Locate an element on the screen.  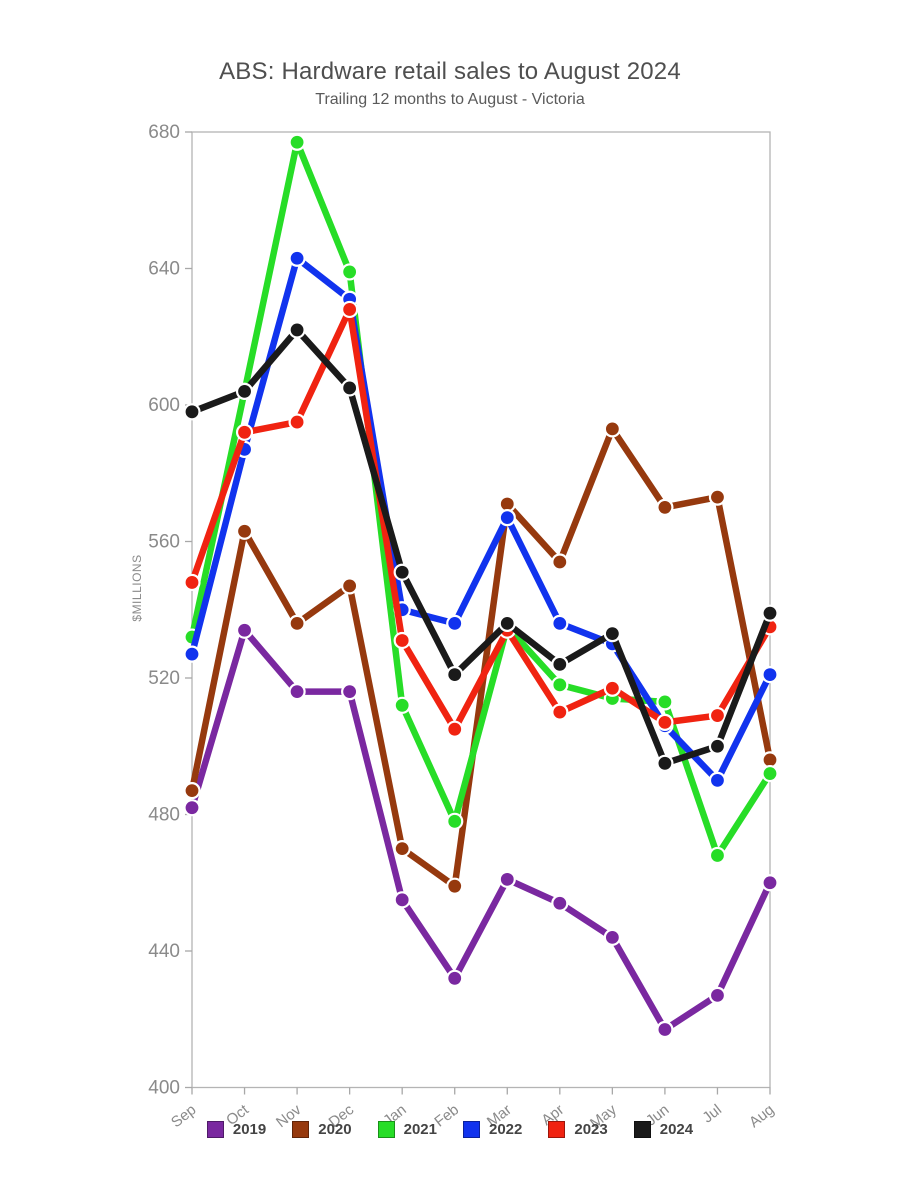
data-point-2021-Jul is located at coordinates (717, 855).